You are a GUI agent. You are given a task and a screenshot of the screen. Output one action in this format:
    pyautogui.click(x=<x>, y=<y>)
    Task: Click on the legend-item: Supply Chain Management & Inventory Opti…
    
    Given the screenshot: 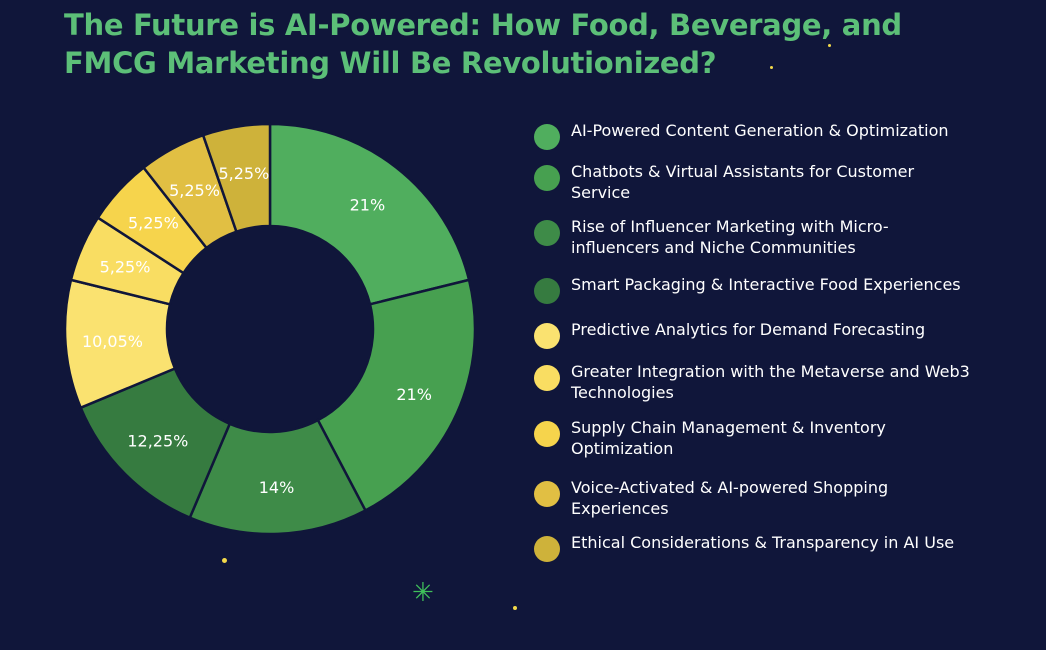 What is the action you would take?
    pyautogui.click(x=754, y=438)
    